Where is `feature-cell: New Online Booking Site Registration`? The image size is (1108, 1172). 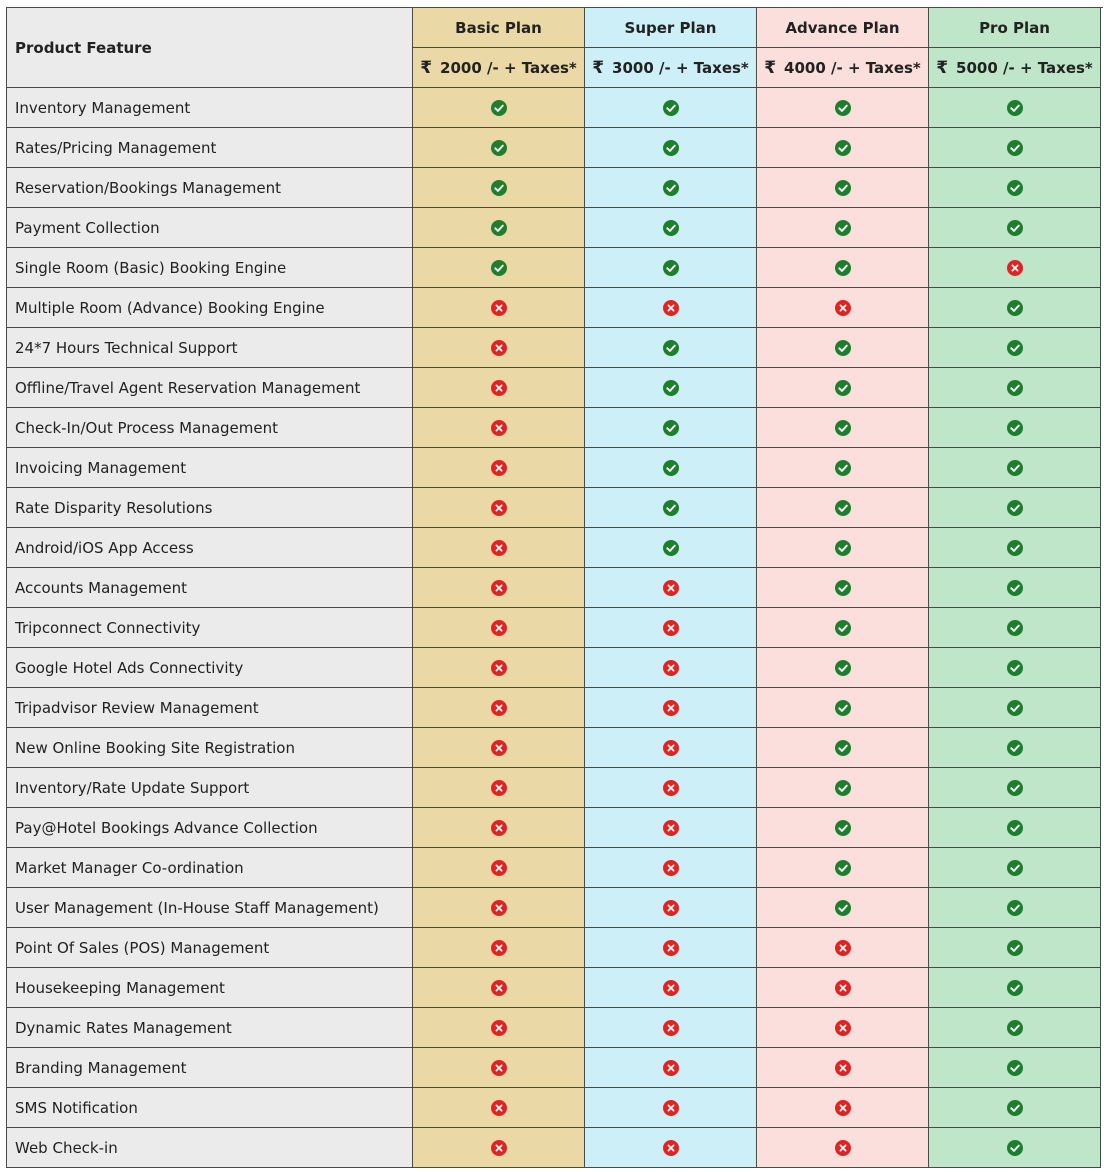 feature-cell: New Online Booking Site Registration is located at coordinates (210, 748).